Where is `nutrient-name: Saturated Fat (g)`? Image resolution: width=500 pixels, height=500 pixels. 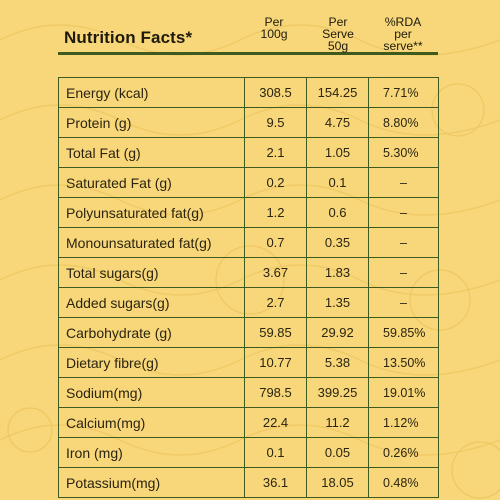
nutrient-name: Saturated Fat (g) is located at coordinates (151, 182).